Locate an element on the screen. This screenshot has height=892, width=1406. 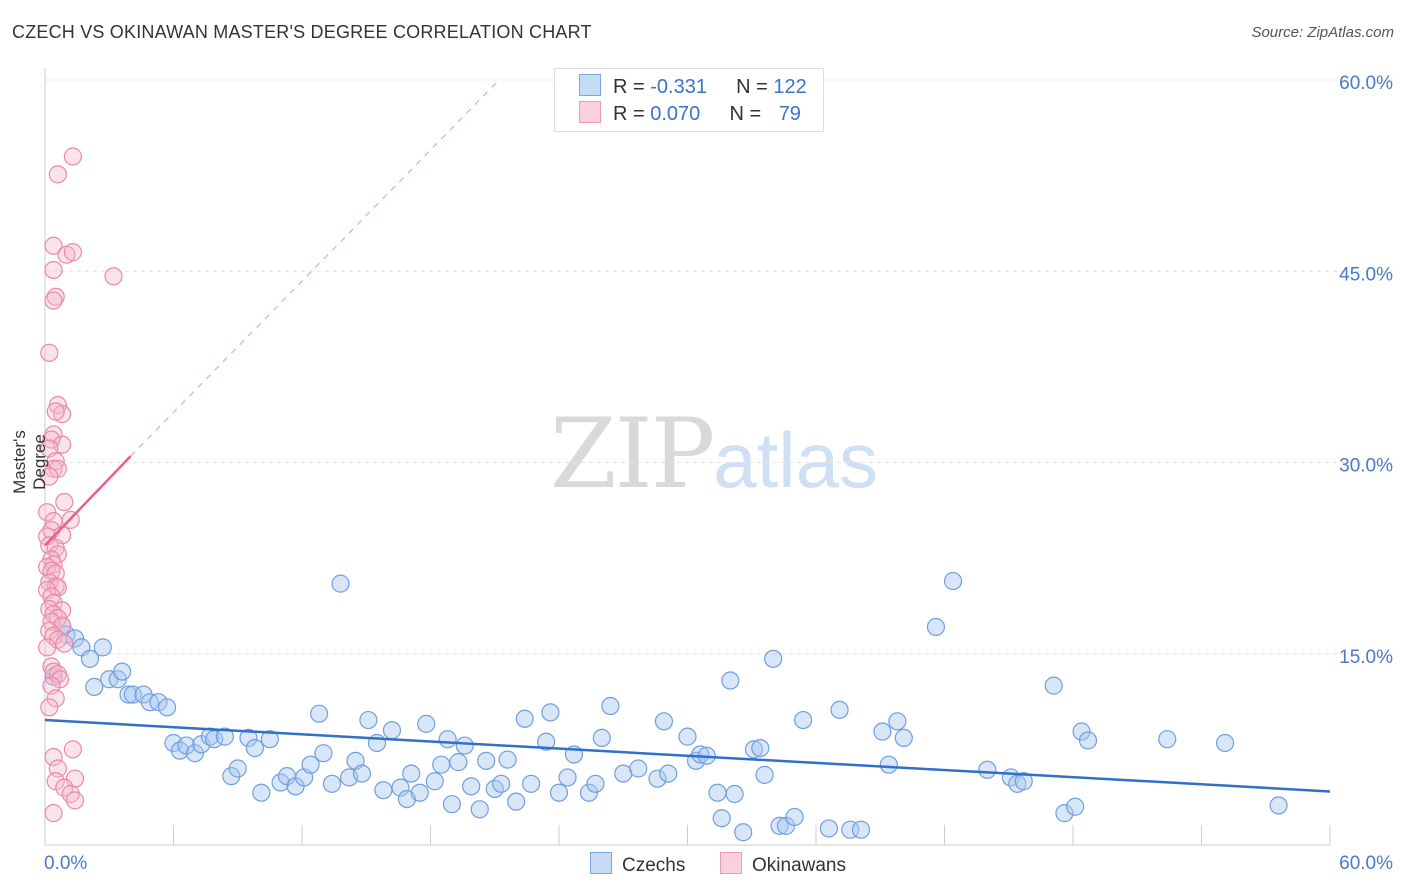
legend-r-value: 0.070 is located at coordinates (675, 114).